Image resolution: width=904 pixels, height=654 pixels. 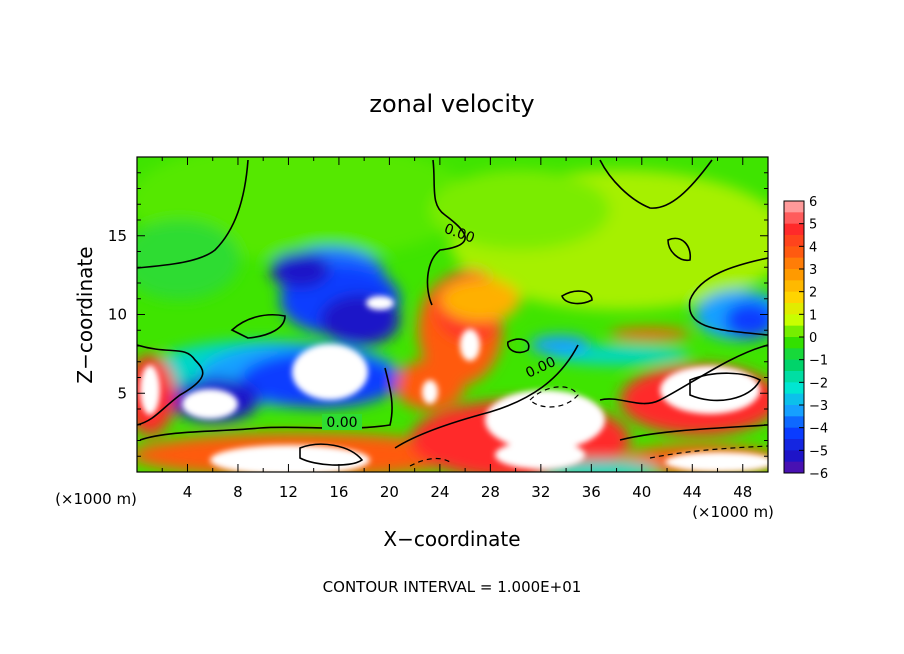 What do you see at coordinates (818, 361) in the screenshot?
I see `colorbar-tick-label: −1` at bounding box center [818, 361].